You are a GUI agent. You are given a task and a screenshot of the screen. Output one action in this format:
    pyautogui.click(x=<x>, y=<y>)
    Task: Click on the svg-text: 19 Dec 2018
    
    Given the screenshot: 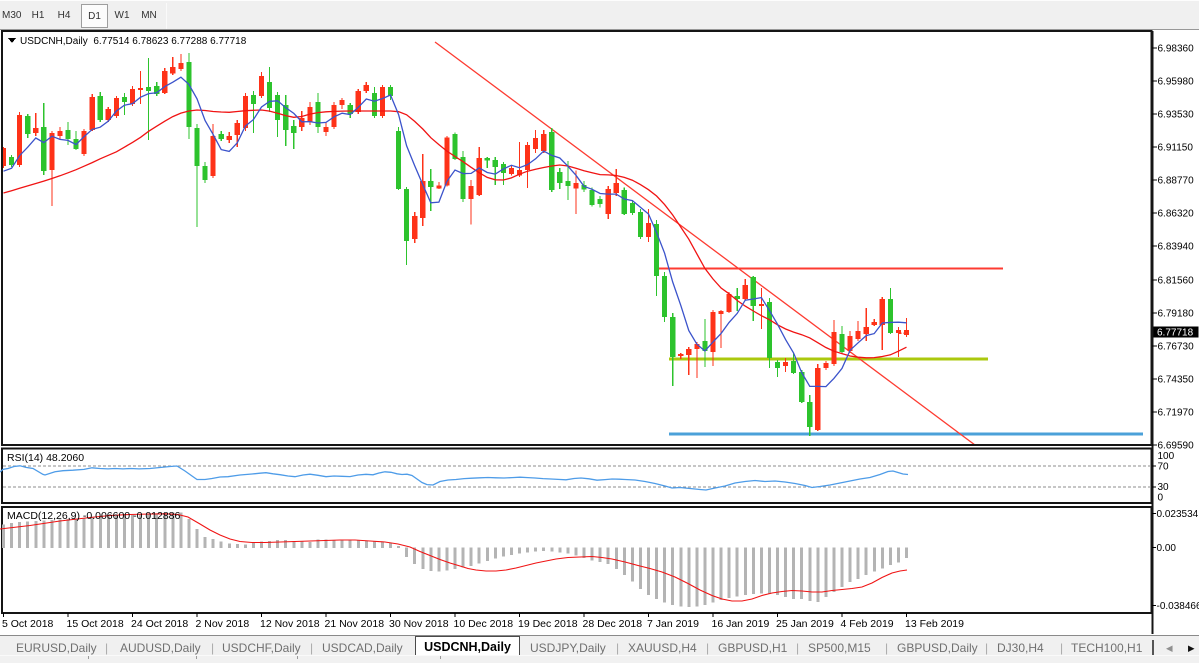 What is the action you would take?
    pyautogui.click(x=548, y=624)
    